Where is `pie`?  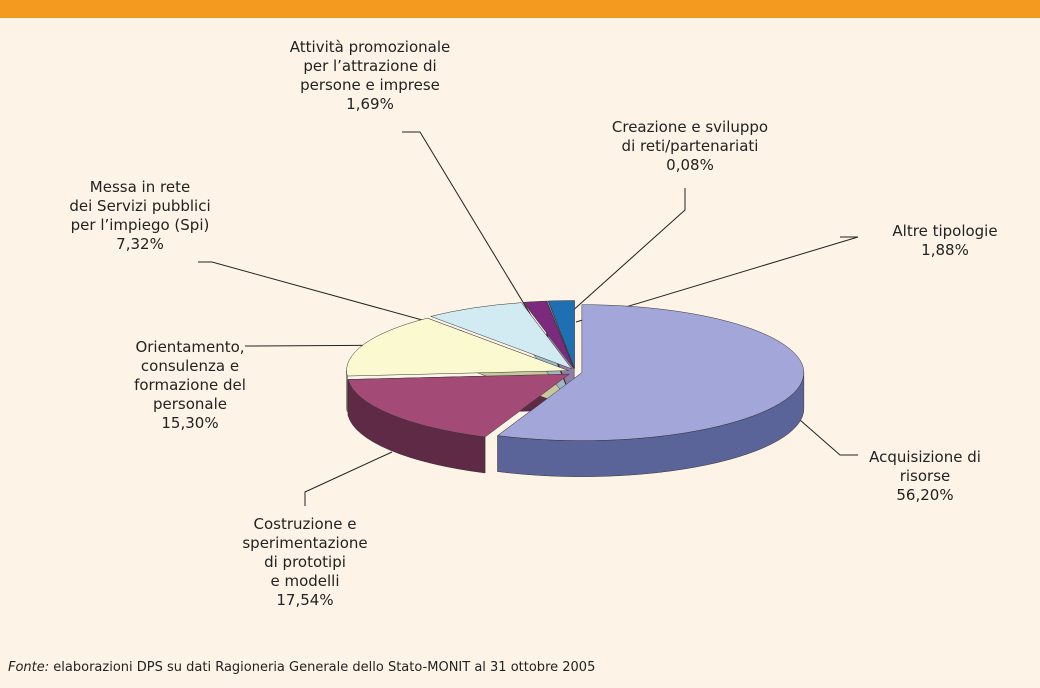 pie is located at coordinates (575, 388).